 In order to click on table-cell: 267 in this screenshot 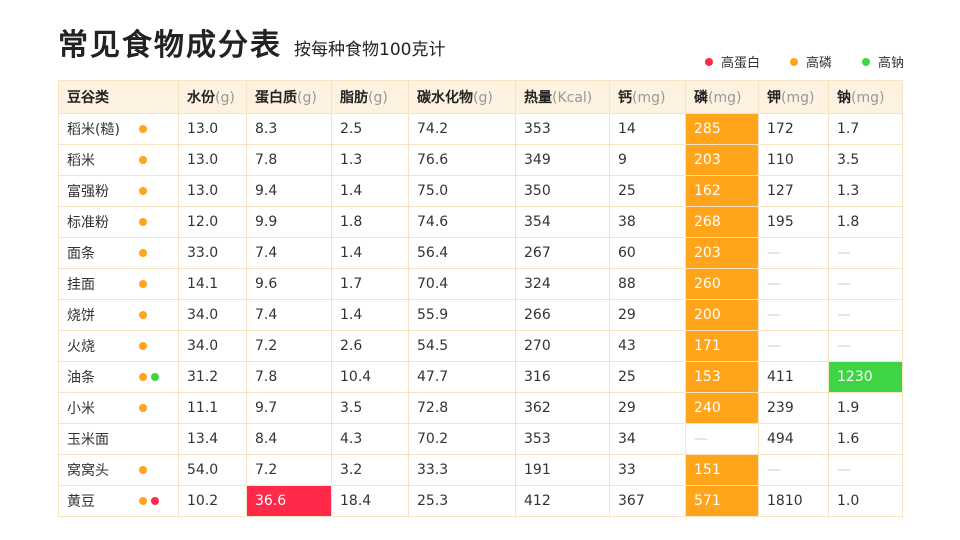, I will do `click(562, 253)`.